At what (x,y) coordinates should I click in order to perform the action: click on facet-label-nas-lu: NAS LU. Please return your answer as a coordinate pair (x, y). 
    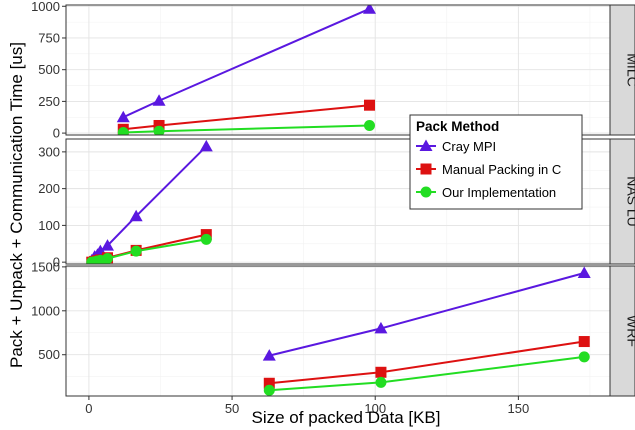
    Looking at the image, I should click on (630, 201).